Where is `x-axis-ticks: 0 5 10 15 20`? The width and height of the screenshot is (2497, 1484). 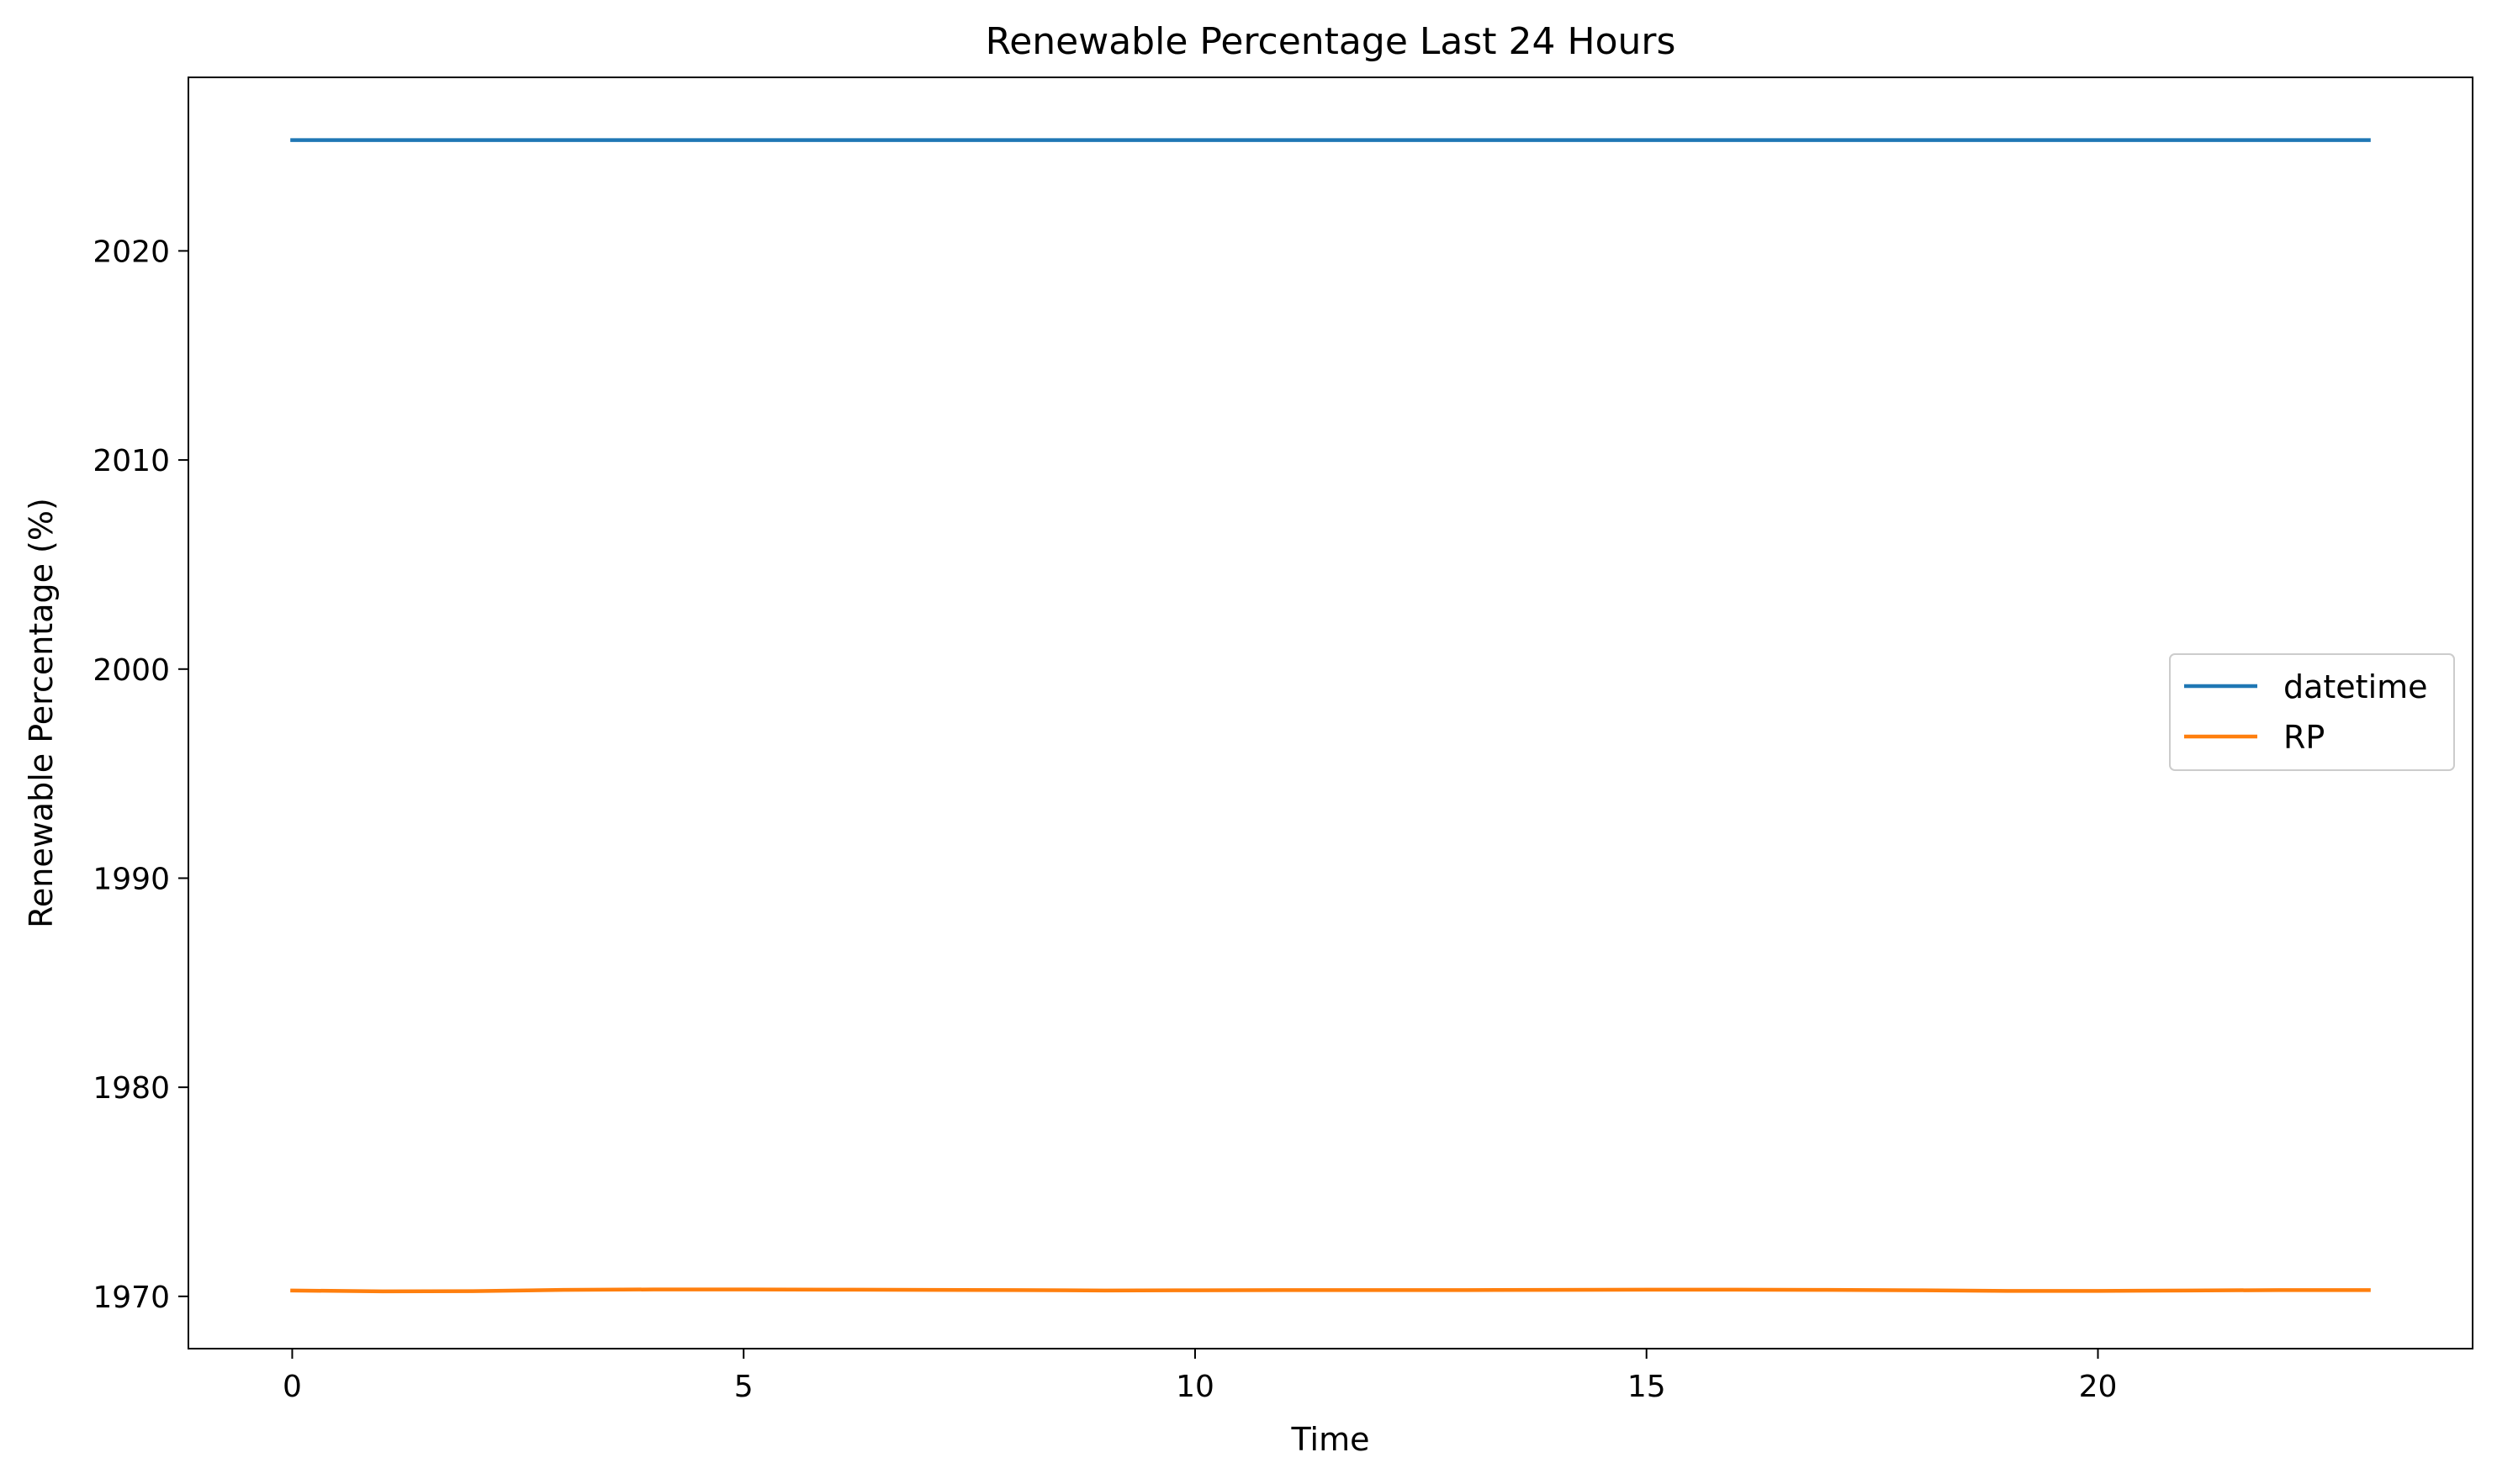
x-axis-ticks: 0 5 10 15 20 is located at coordinates (1200, 1376).